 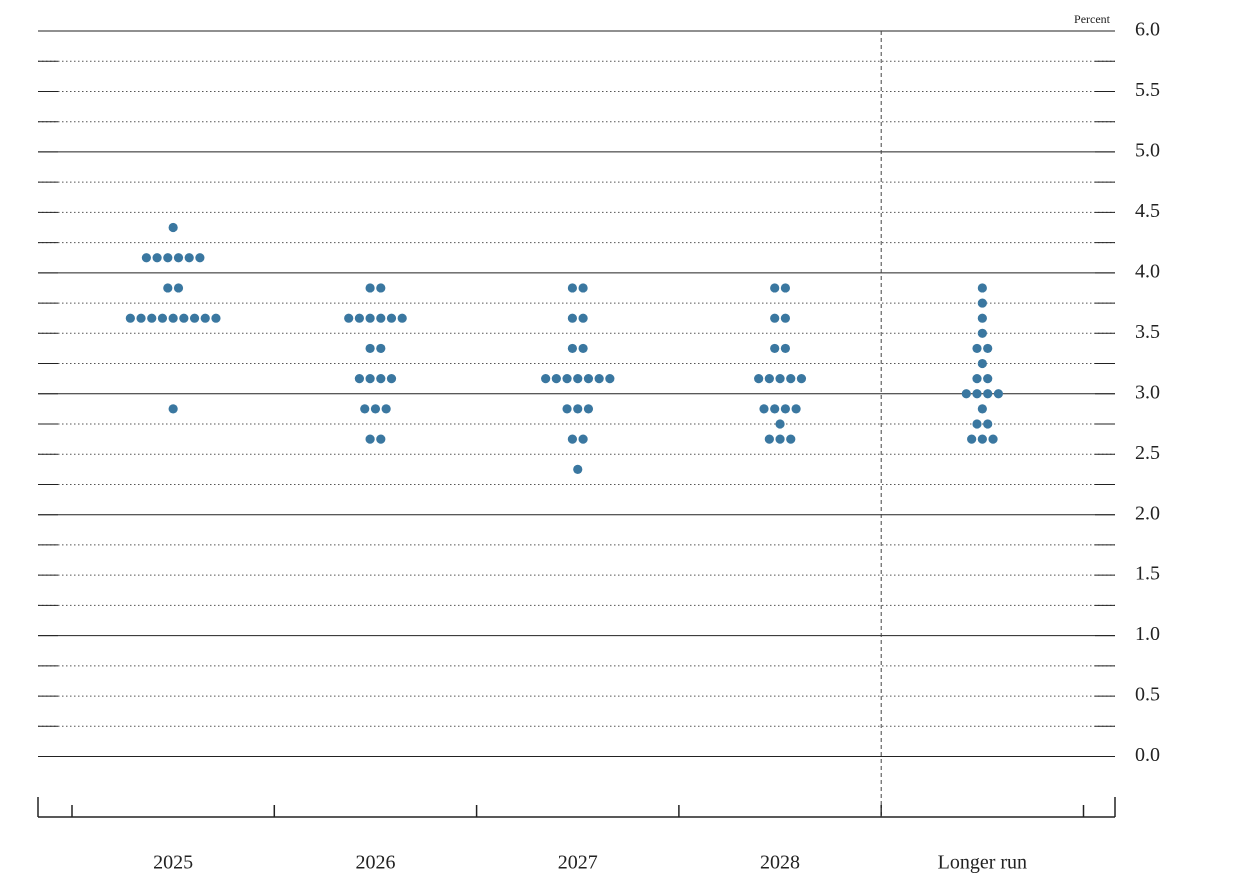 I want to click on x-tick-label: 2026, so click(x=375, y=863).